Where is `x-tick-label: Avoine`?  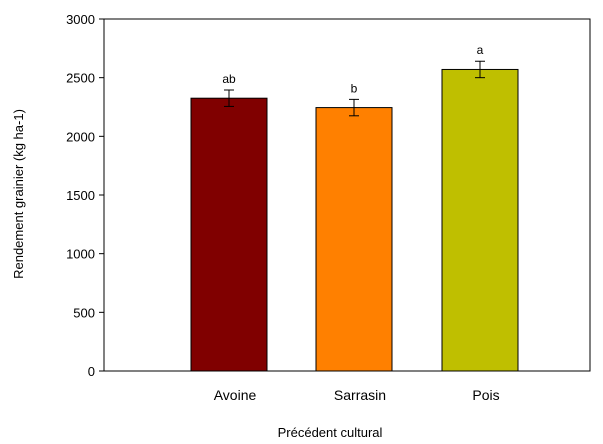 x-tick-label: Avoine is located at coordinates (235, 395).